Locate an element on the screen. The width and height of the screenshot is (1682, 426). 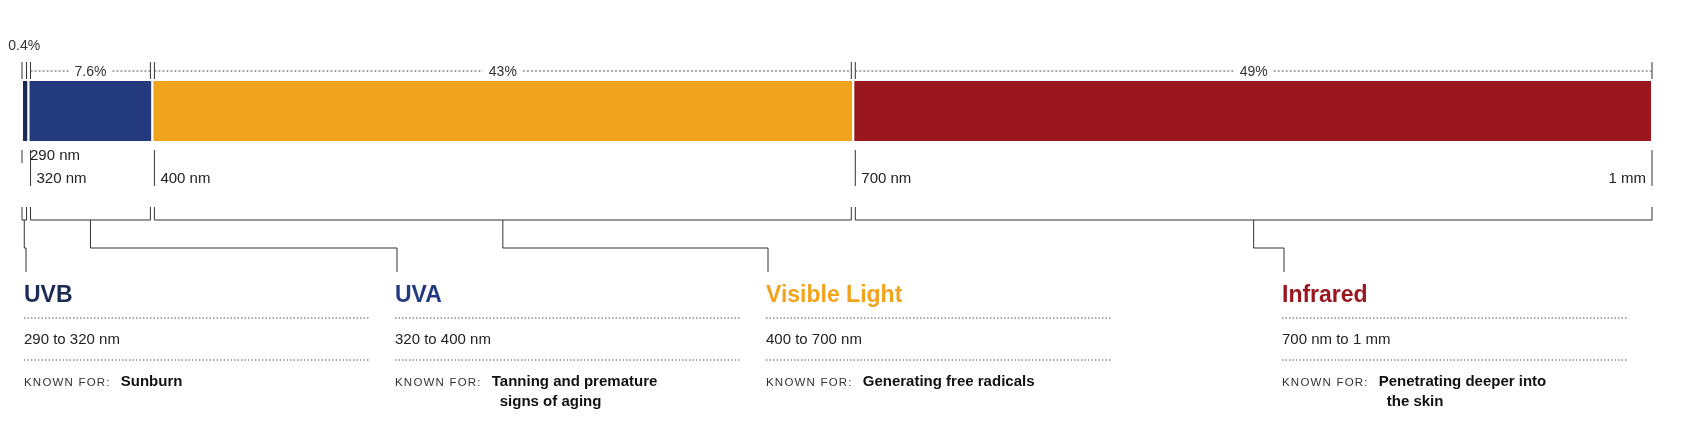
data-label: 7.6% is located at coordinates (90, 71).